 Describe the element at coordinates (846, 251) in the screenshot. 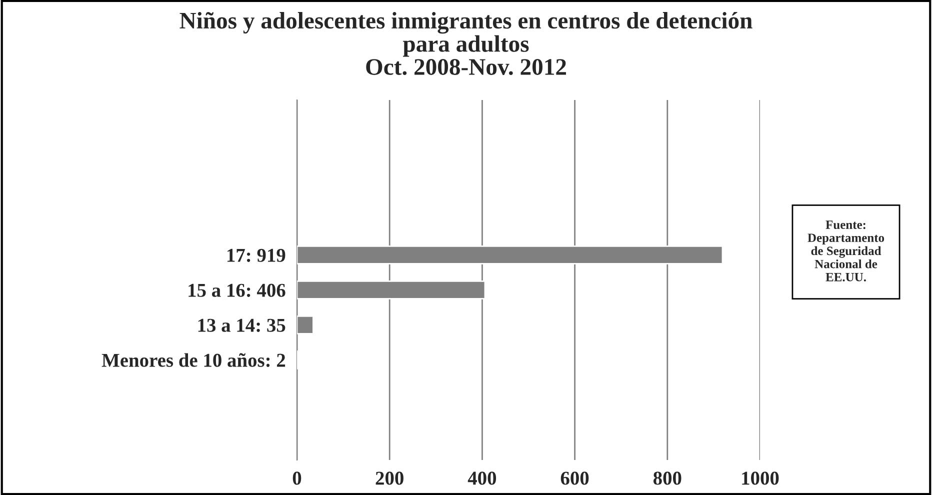

I see `source-note: Fuente: Departamento de Seguridad Nacional de EE.UU.` at that location.